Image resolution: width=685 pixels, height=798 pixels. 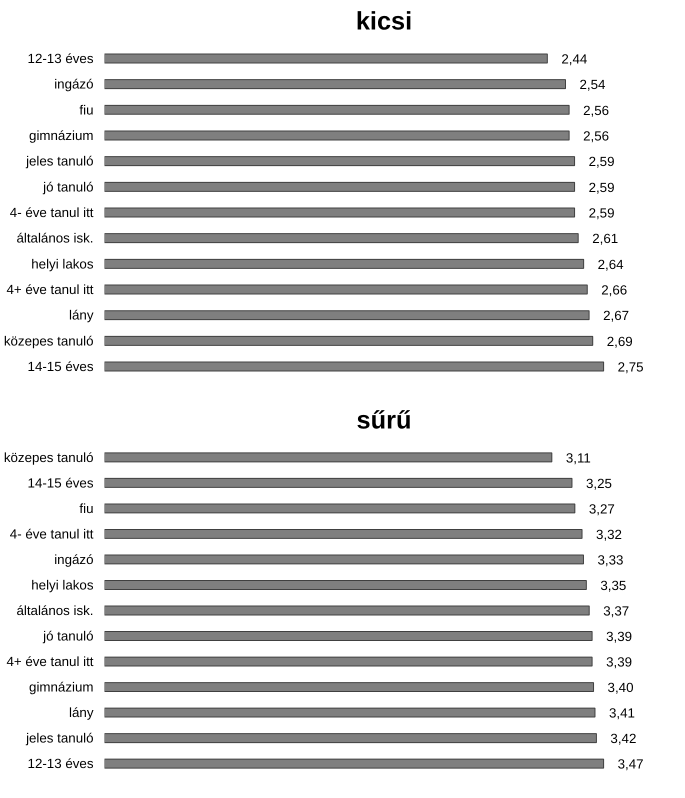 I want to click on data-label: 3,33, so click(x=610, y=560).